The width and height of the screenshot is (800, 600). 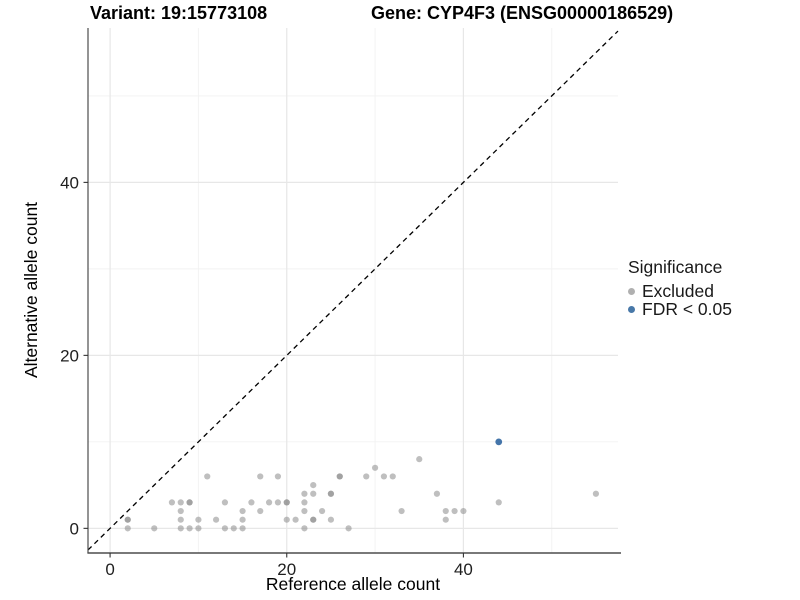 I want to click on fdr-dot-icon, so click(x=631, y=309).